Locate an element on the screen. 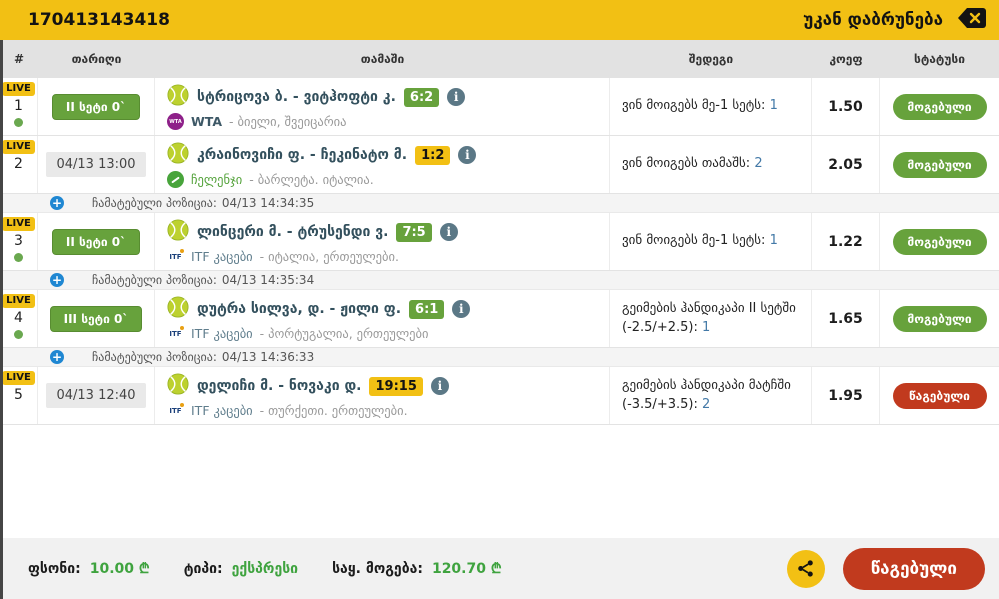 The width and height of the screenshot is (999, 599). match-name: სტრიცოვა ბ. - ვიტჰოფტი კ. is located at coordinates (296, 97).